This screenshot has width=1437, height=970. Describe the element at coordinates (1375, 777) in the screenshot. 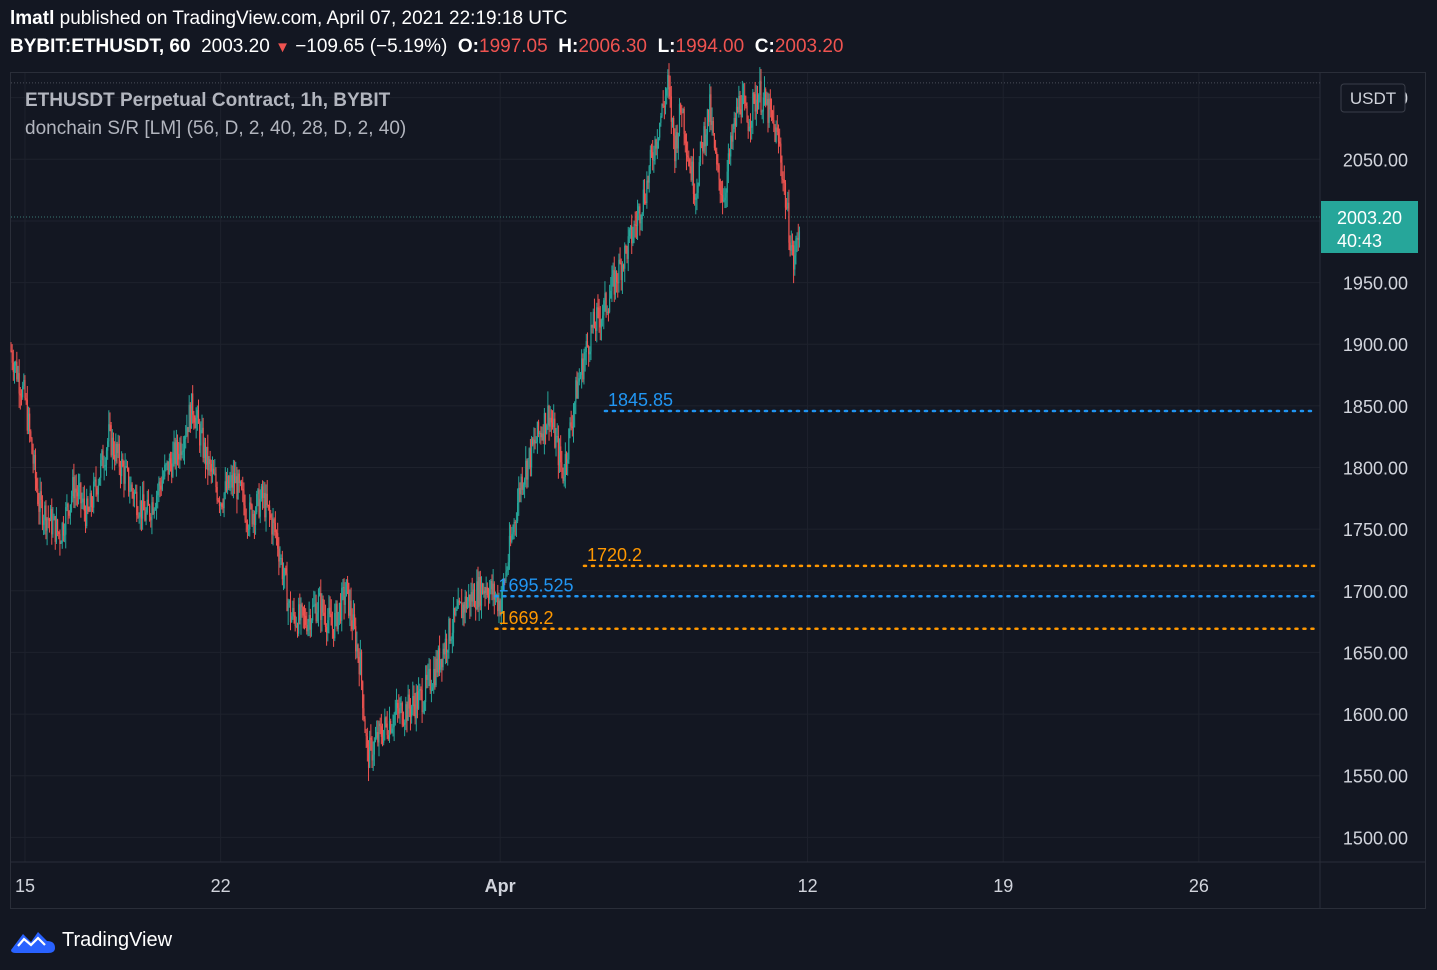

I see `price-tick-label: 1550.00` at that location.